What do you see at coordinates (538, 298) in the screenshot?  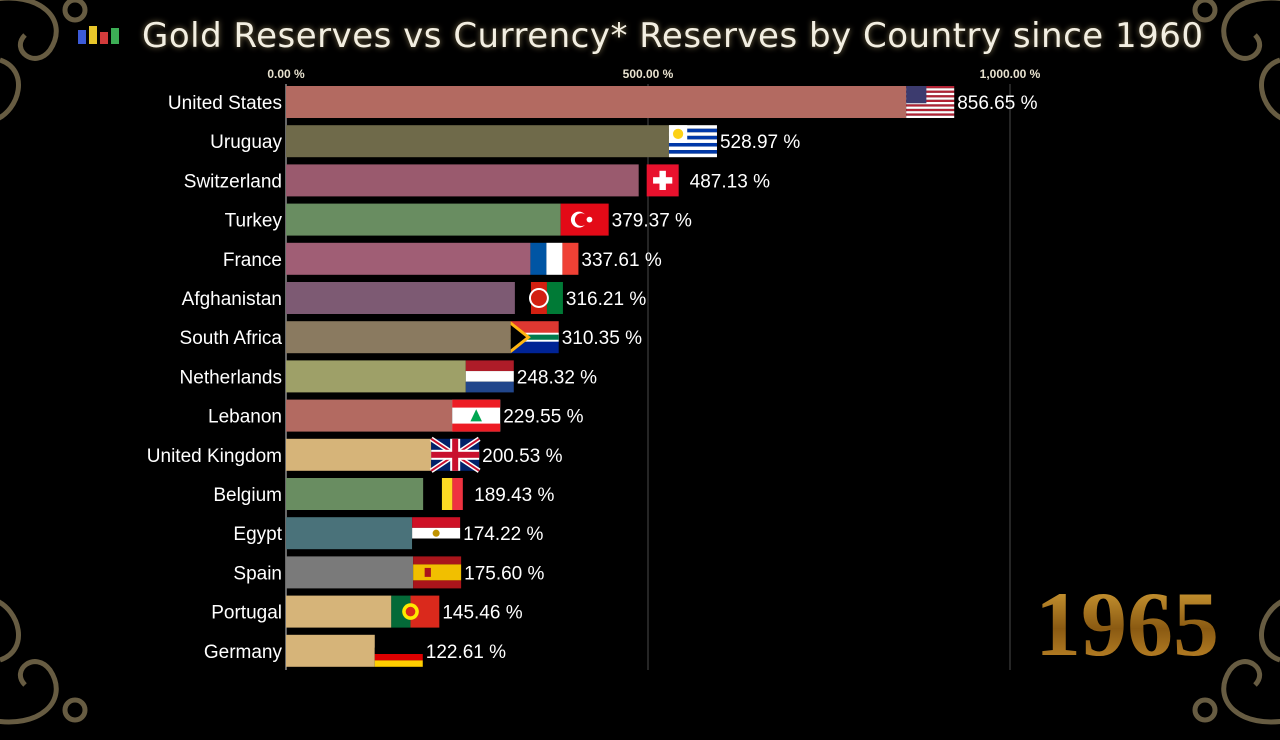 I see `afghanistan-flag-icon` at bounding box center [538, 298].